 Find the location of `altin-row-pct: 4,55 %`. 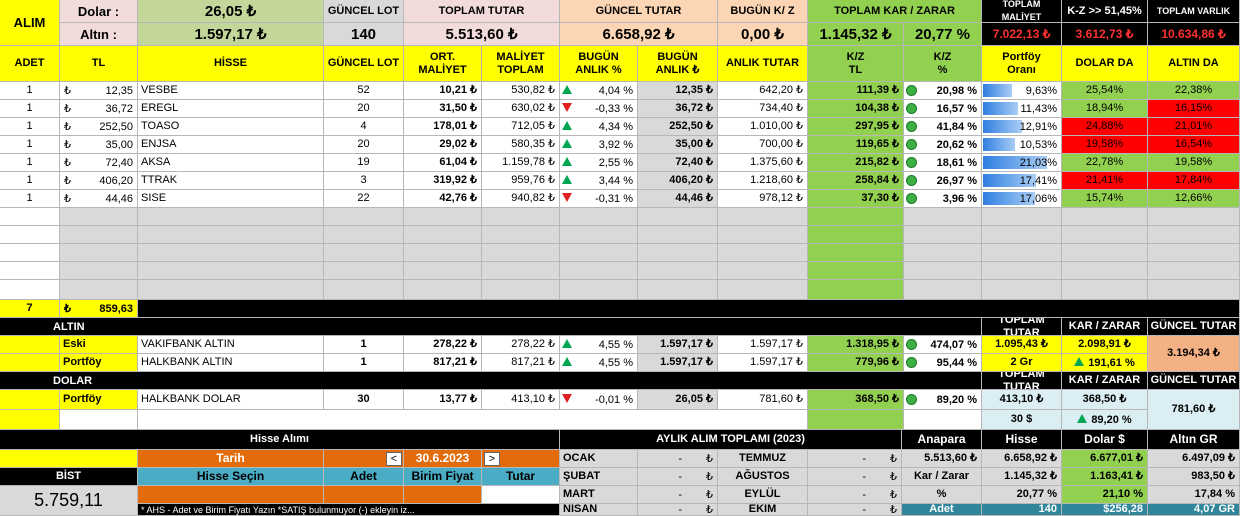

altin-row-pct: 4,55 % is located at coordinates (599, 363).